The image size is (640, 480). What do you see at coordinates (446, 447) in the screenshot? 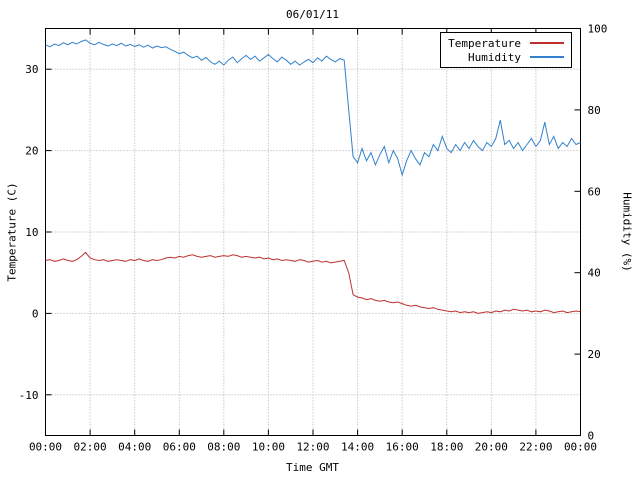
I see `svg-text: 18:00` at bounding box center [446, 447].